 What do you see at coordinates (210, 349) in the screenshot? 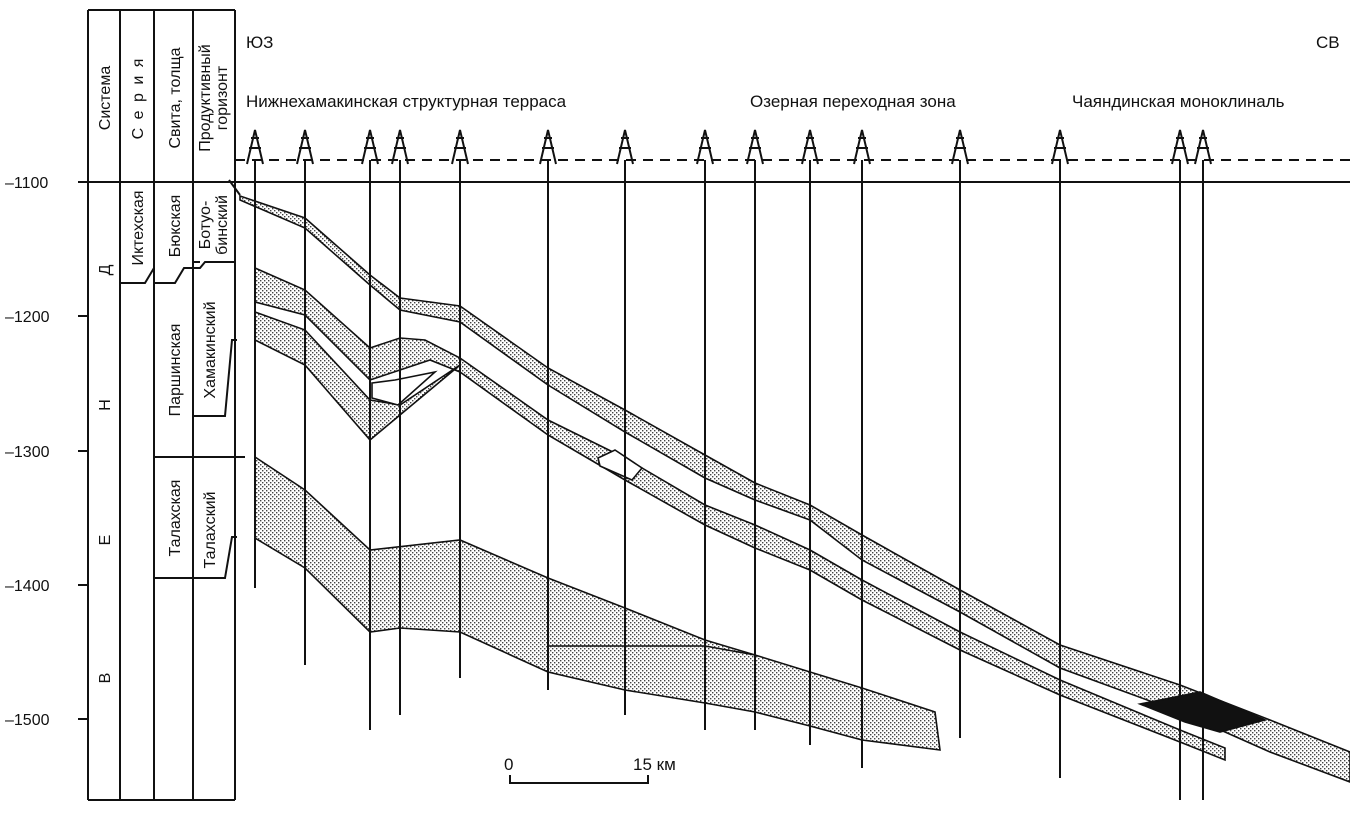
I see `horizon-label: Хамакинский` at bounding box center [210, 349].